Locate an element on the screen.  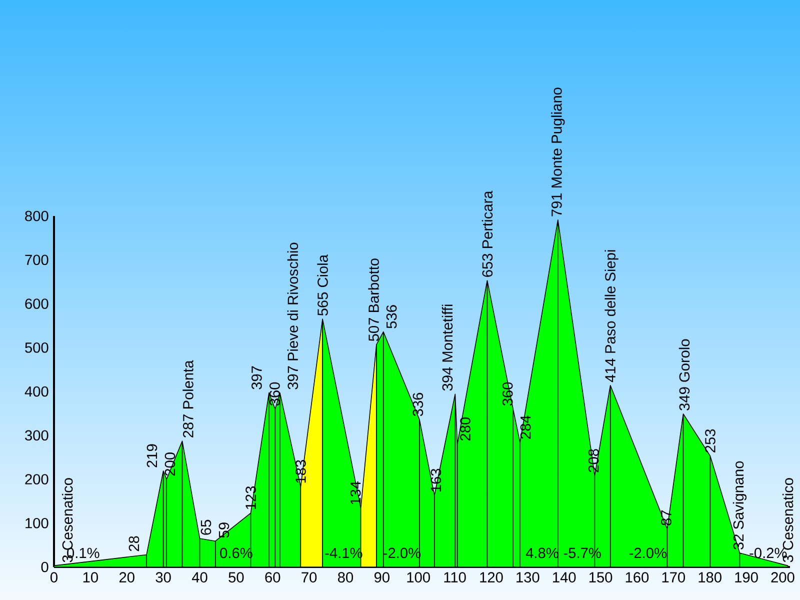
data-label: 394 Montetiffi is located at coordinates (447, 347).